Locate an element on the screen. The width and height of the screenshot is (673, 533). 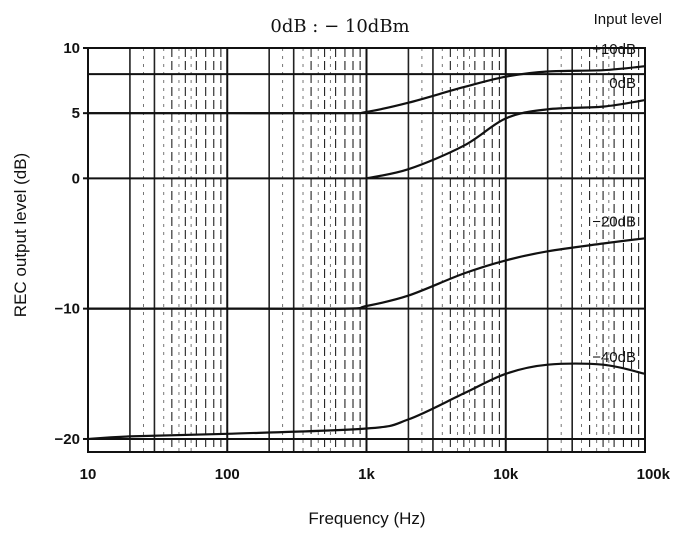
y-axis-title: REC output level (dB) is located at coordinates (20, 235).